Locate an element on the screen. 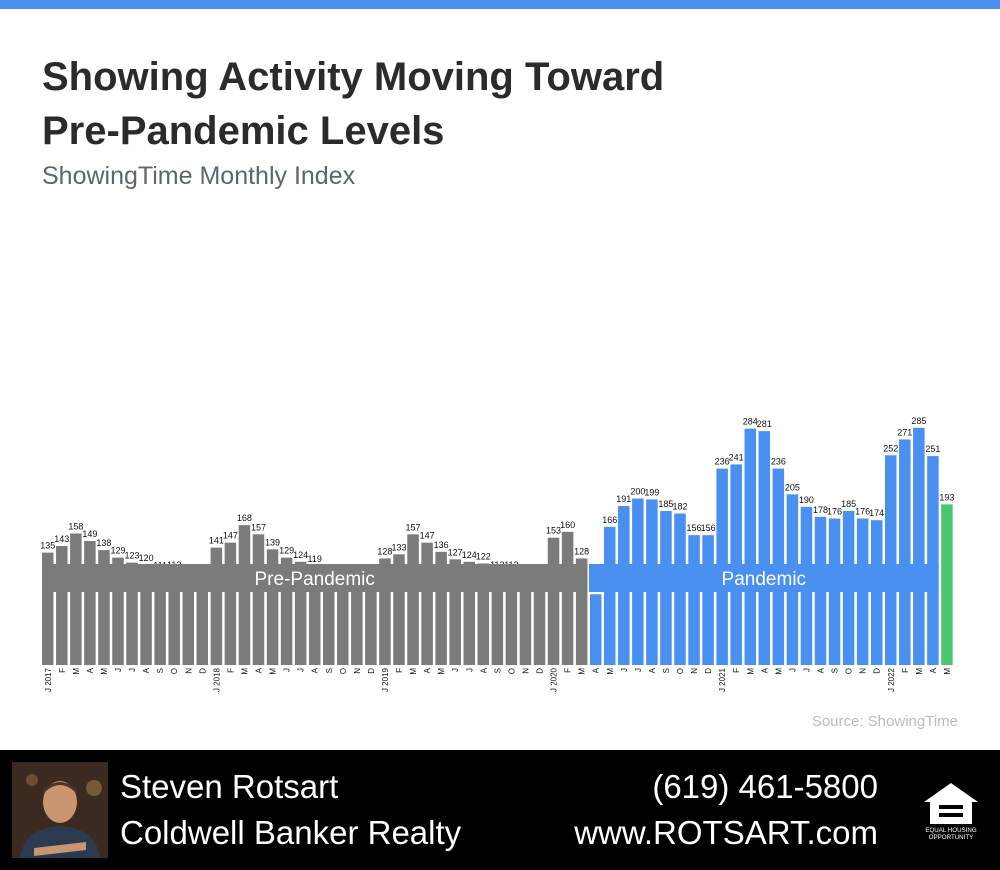  data-label-25: 128 is located at coordinates (384, 551).